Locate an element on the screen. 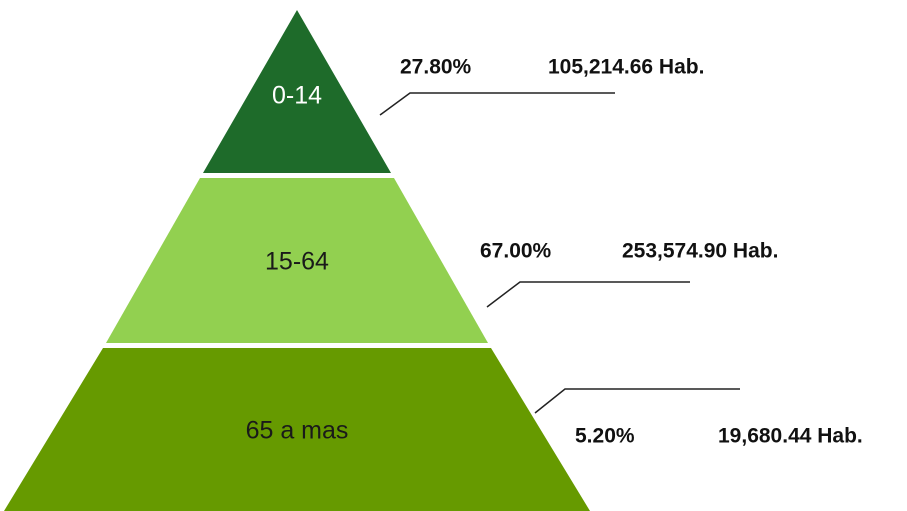 This screenshot has height=511, width=907. pyramid-level-middle is located at coordinates (297, 260).